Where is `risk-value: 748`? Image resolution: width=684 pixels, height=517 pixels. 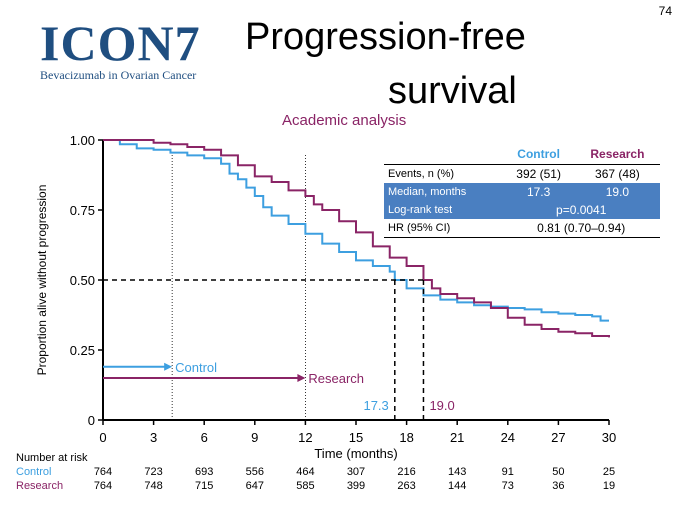
risk-value: 748 is located at coordinates (153, 486).